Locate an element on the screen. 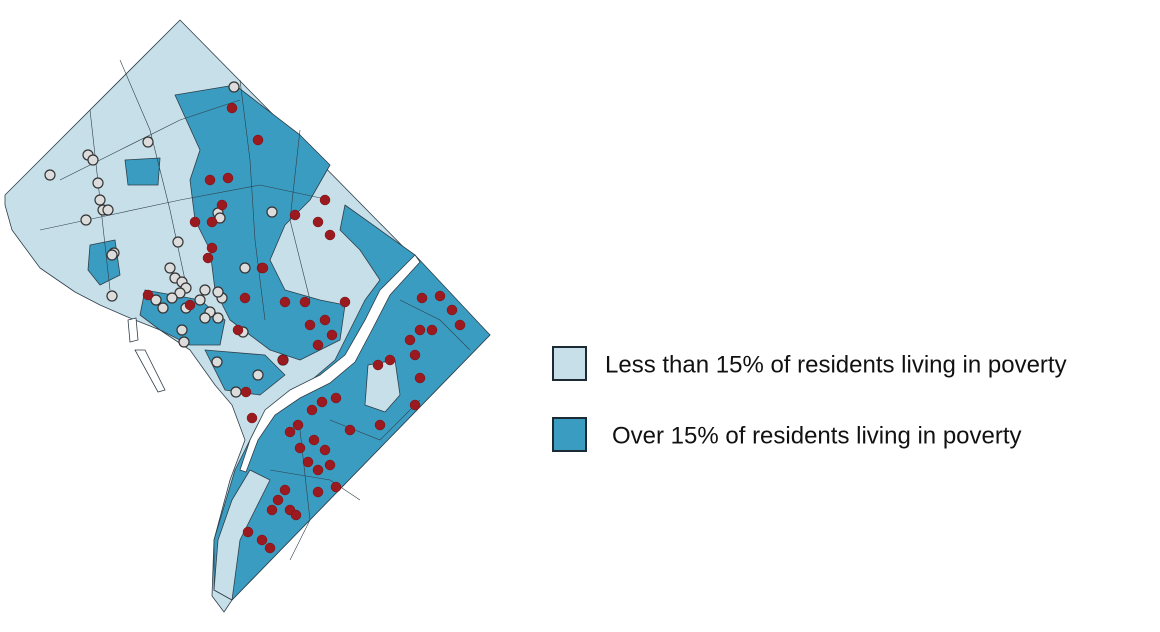  legend-label: Over 15% of residents living in poverty is located at coordinates (817, 435).